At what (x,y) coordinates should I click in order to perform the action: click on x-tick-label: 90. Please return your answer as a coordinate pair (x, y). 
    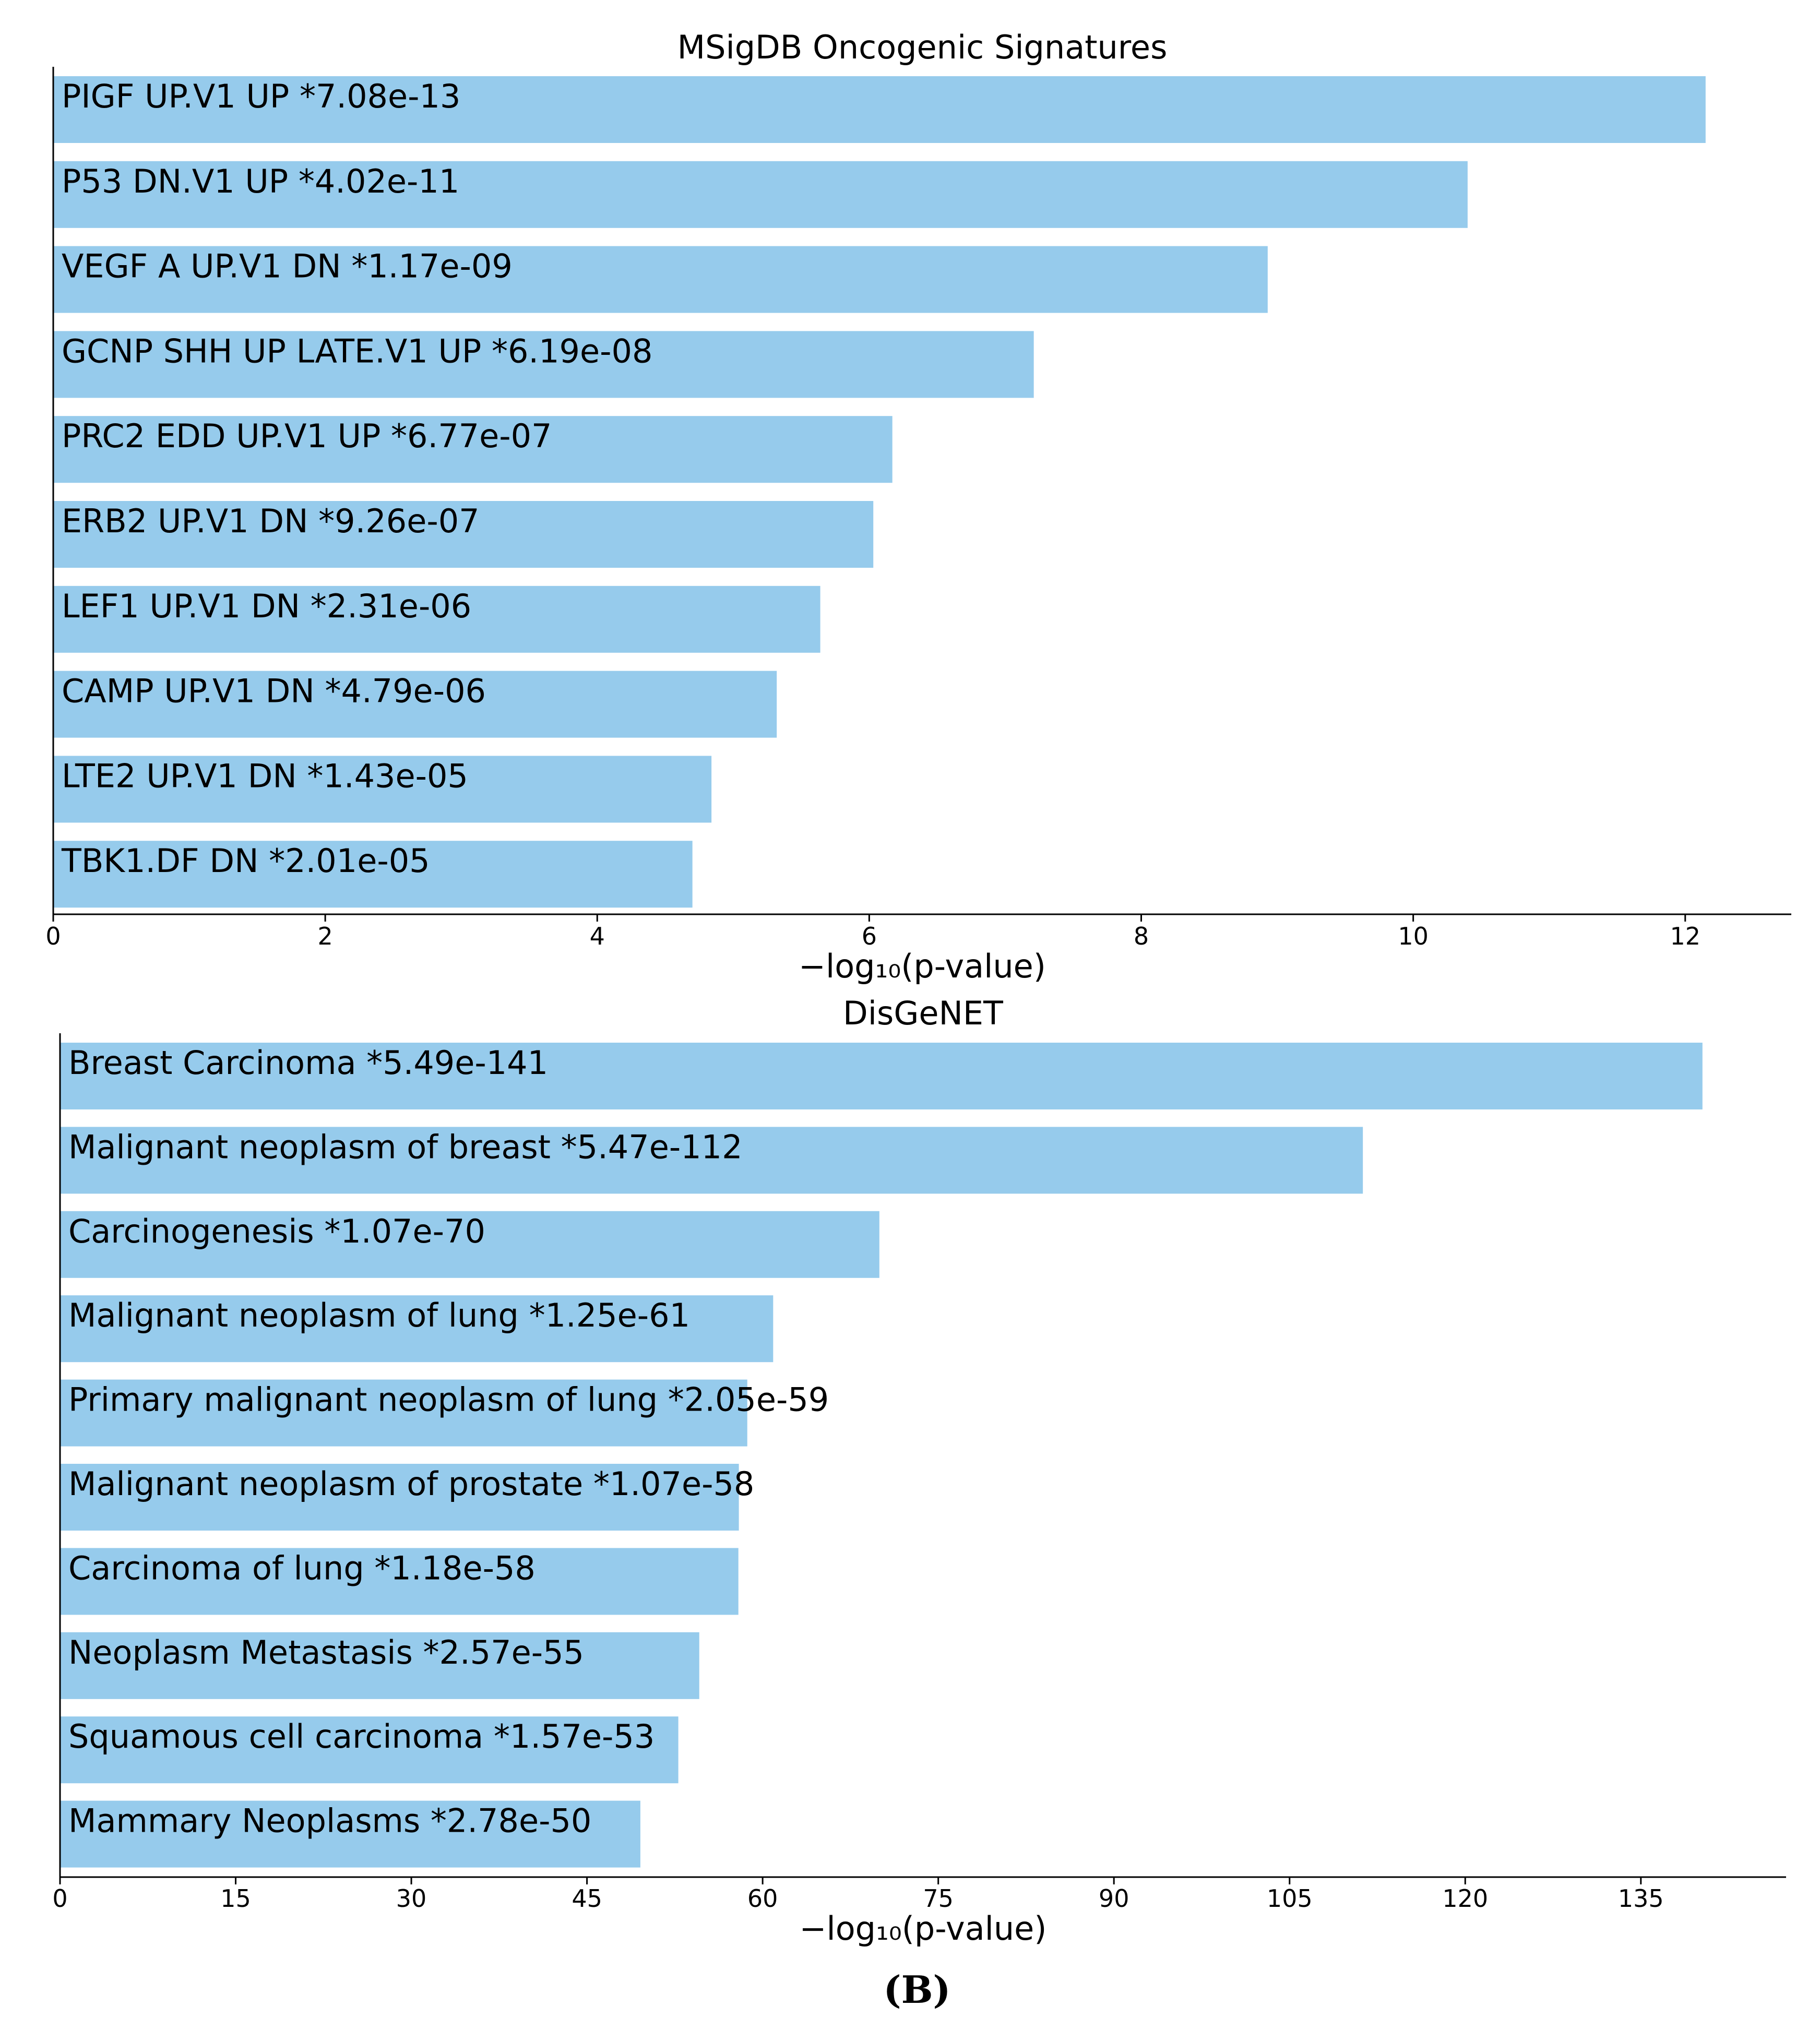
    Looking at the image, I should click on (1114, 1899).